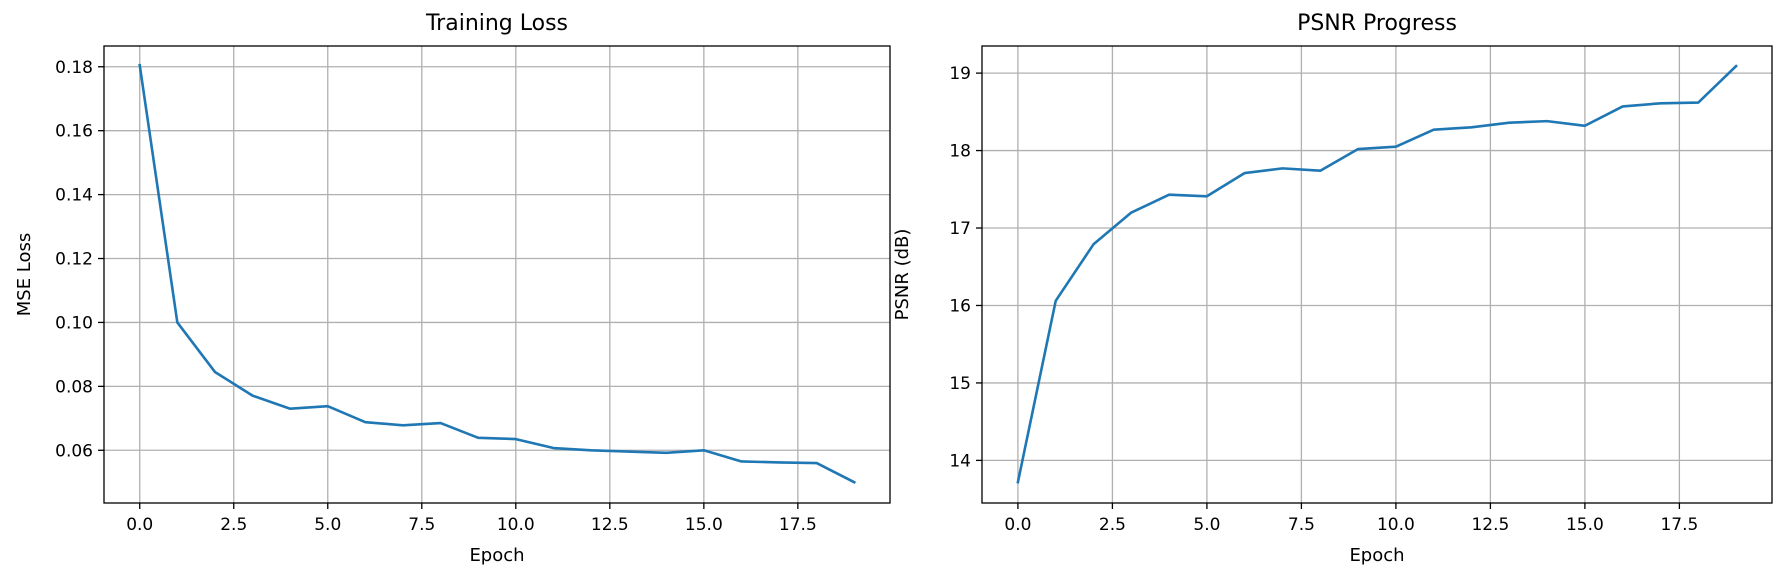  What do you see at coordinates (1112, 525) in the screenshot?
I see `psnr-progress-x-tick-label: 2.5` at bounding box center [1112, 525].